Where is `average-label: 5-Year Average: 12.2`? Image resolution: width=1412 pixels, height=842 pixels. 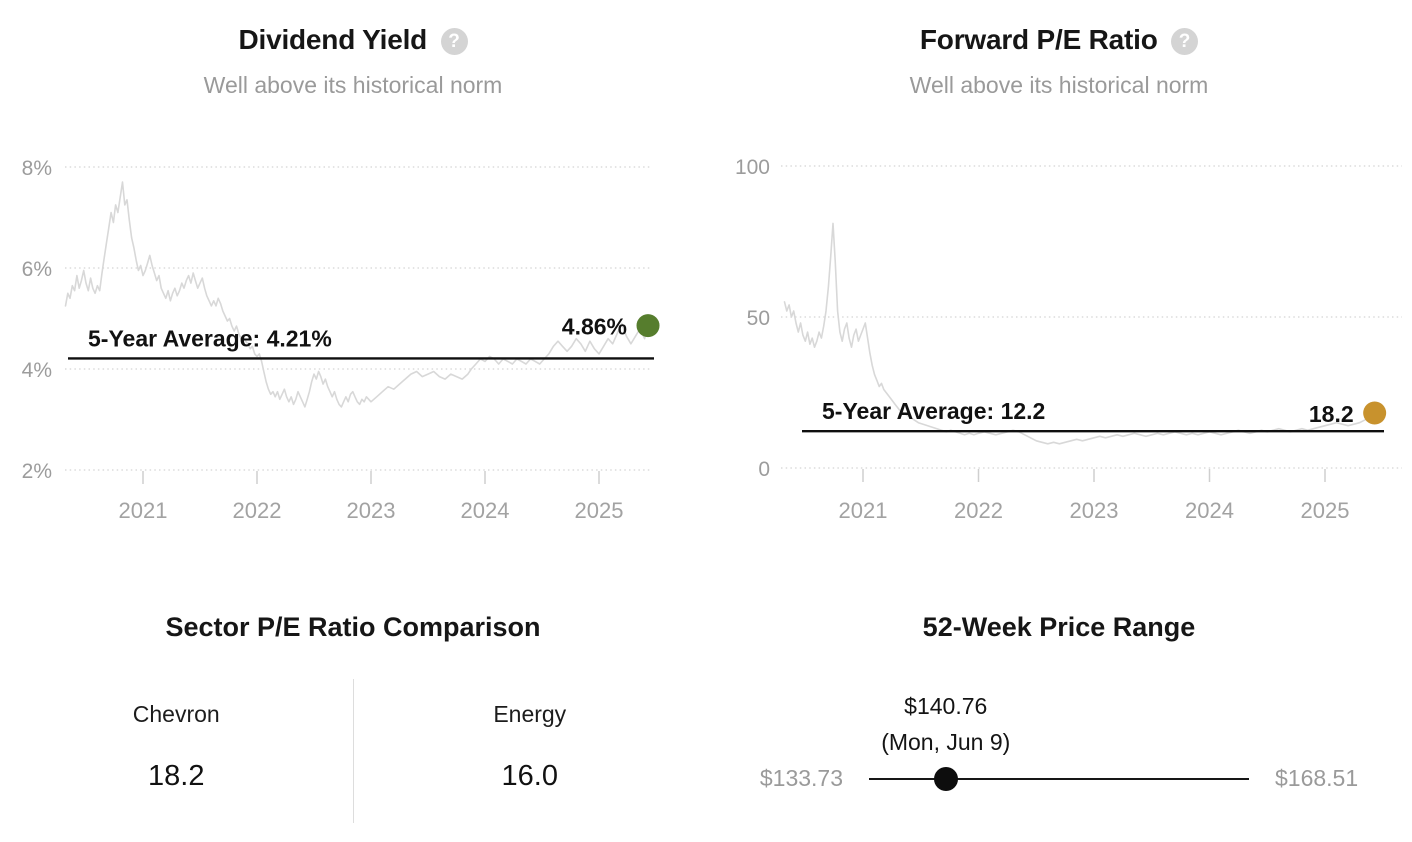 average-label: 5-Year Average: 12.2 is located at coordinates (933, 411).